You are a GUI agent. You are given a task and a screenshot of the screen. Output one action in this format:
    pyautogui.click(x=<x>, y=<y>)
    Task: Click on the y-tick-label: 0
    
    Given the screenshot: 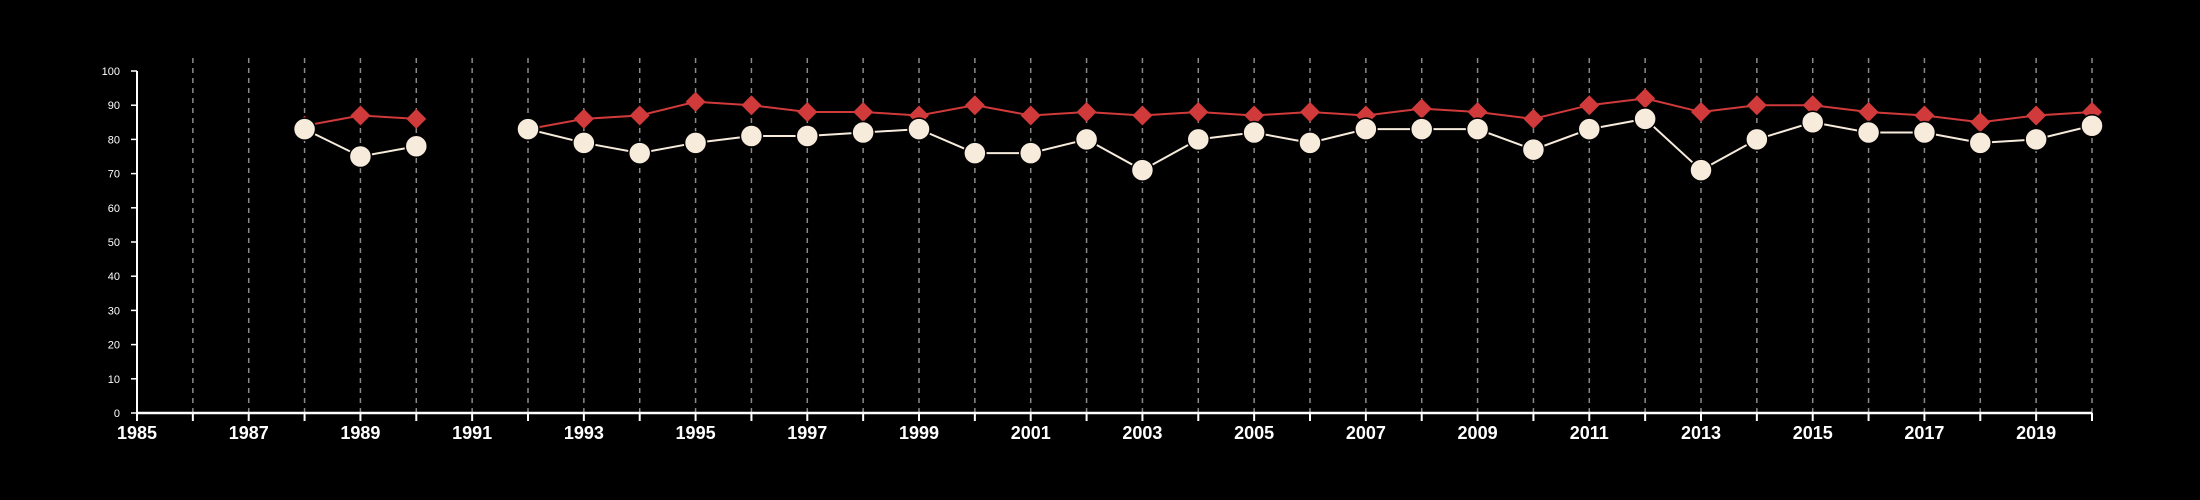 What is the action you would take?
    pyautogui.click(x=117, y=414)
    